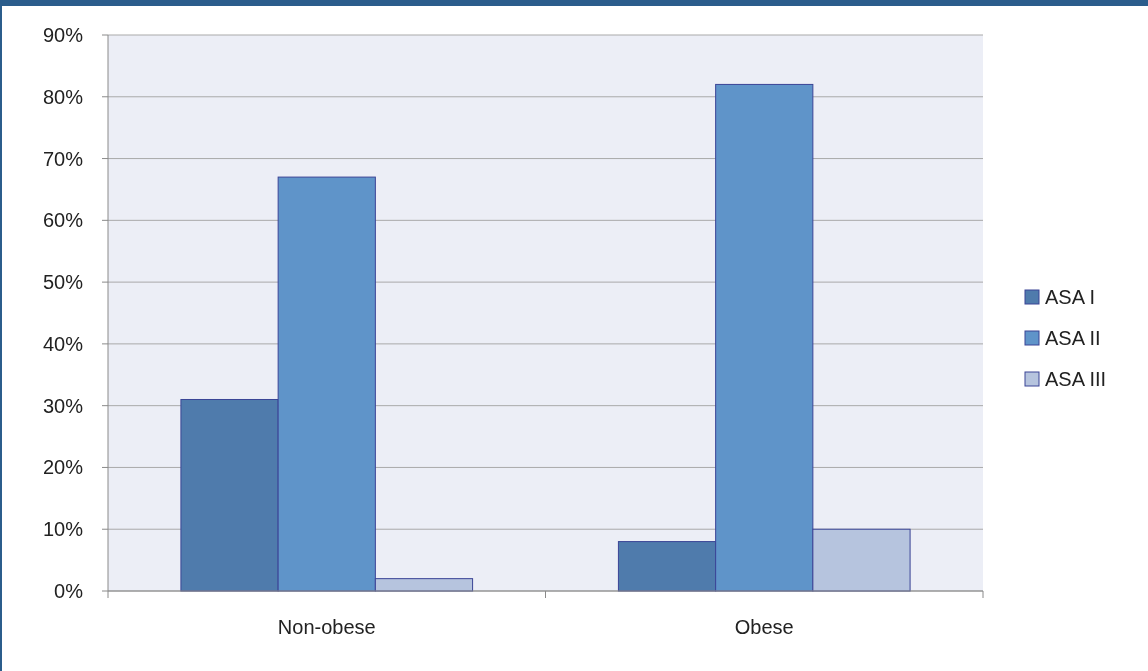 This screenshot has height=671, width=1148. Describe the element at coordinates (63, 405) in the screenshot. I see `y-tick-label: 30%` at that location.